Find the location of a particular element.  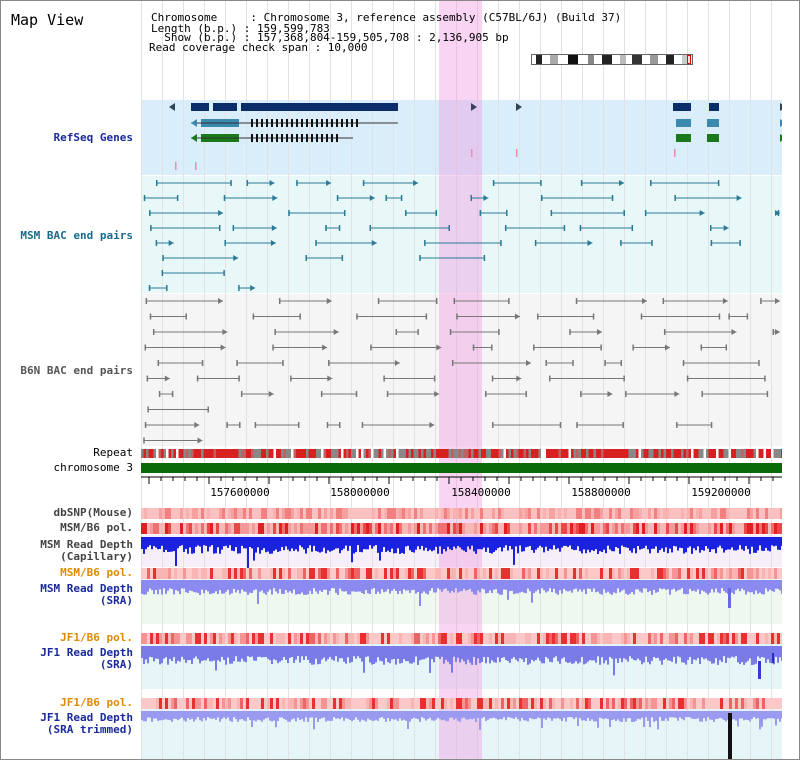

jf1-b6-pol-label-2: JF1/B6 pol. is located at coordinates (96, 702).